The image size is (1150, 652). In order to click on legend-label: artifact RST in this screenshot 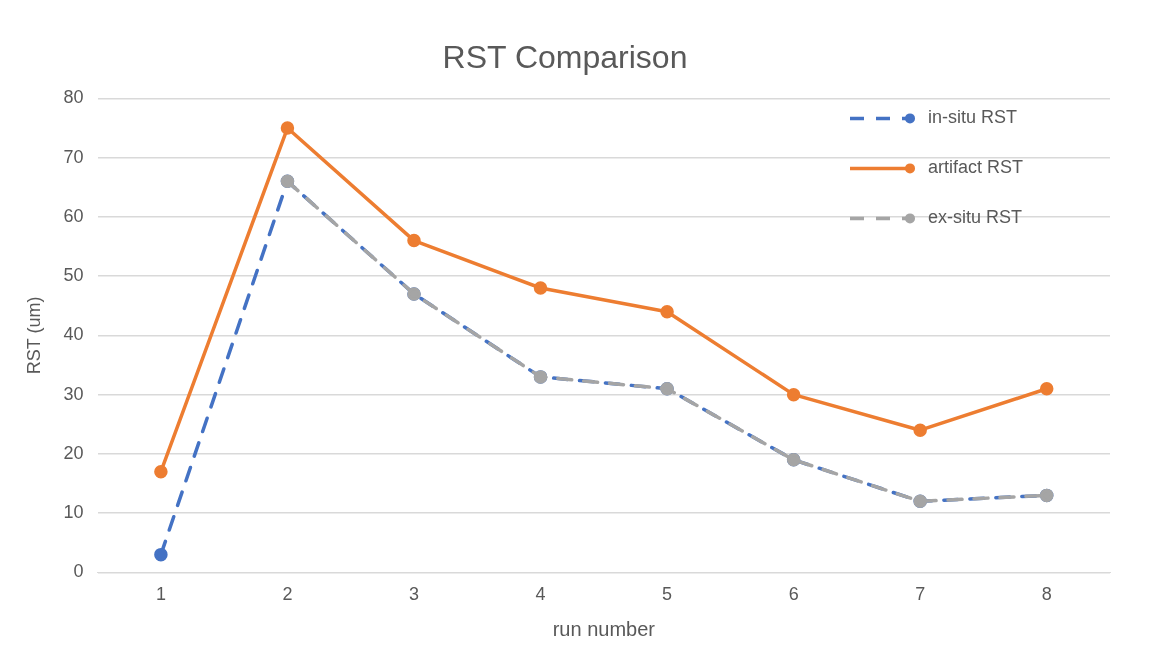, I will do `click(976, 167)`.